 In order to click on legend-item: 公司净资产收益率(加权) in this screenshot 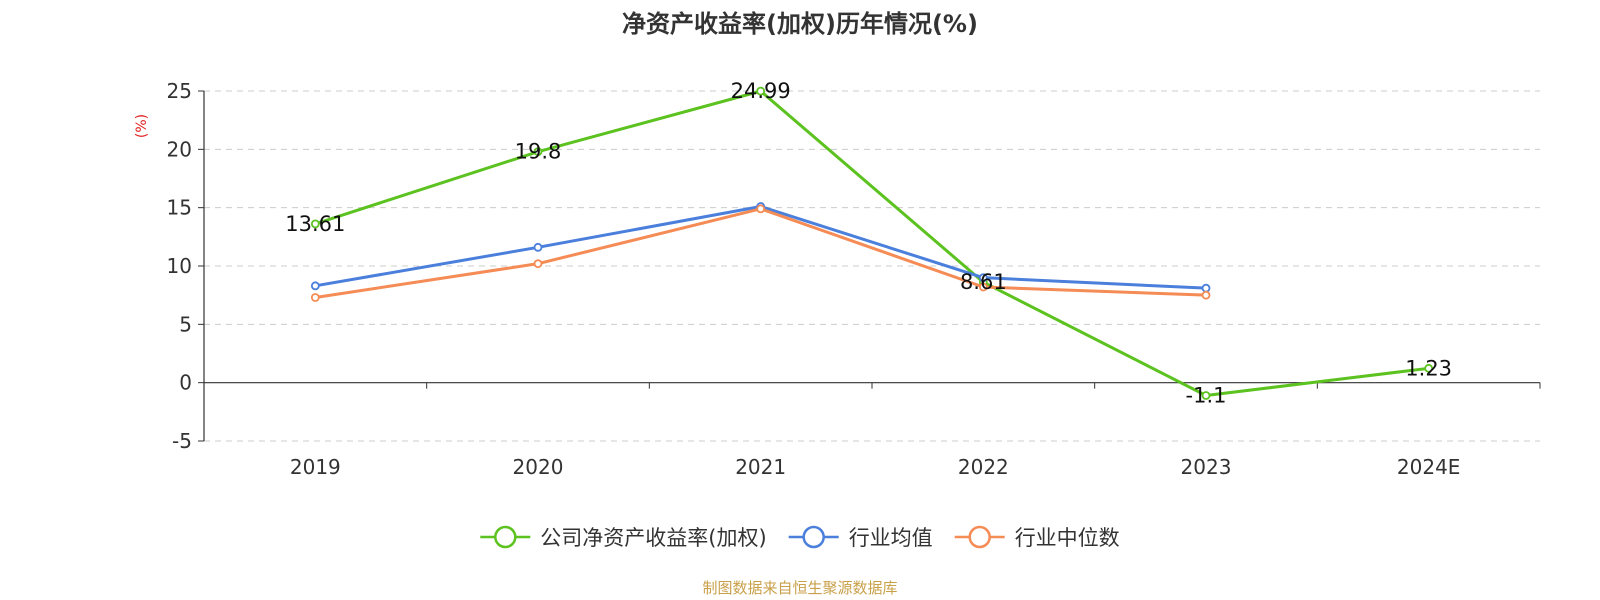, I will do `click(623, 537)`.